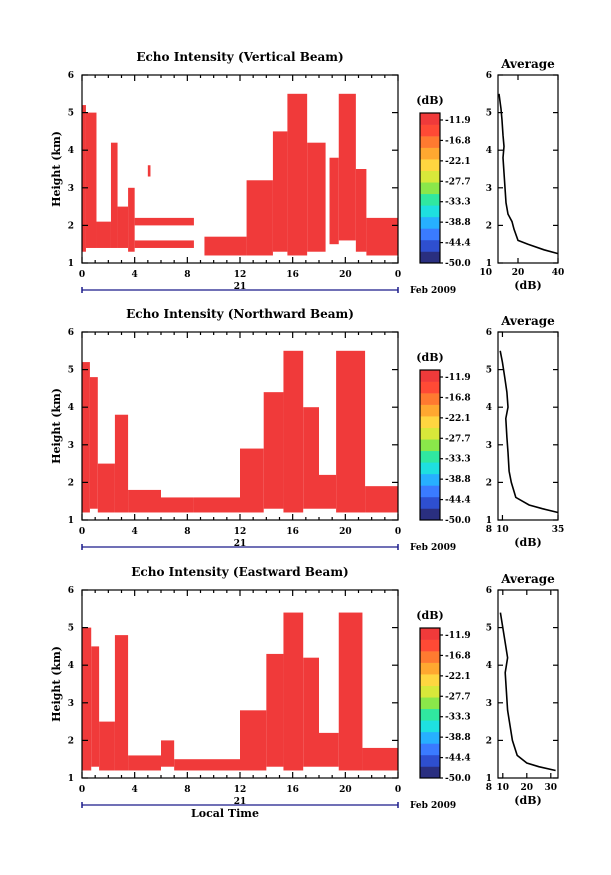 This screenshot has height=875, width=611. What do you see at coordinates (135, 532) in the screenshot?
I see `x-tick-label: 4` at bounding box center [135, 532].